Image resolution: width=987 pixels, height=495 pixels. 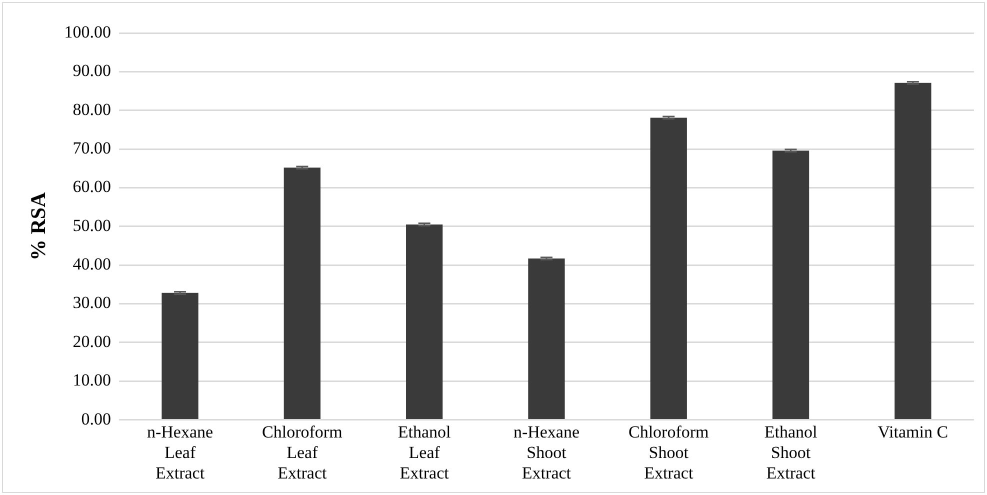 What do you see at coordinates (91, 186) in the screenshot?
I see `y-tick-label: 60.00` at bounding box center [91, 186].